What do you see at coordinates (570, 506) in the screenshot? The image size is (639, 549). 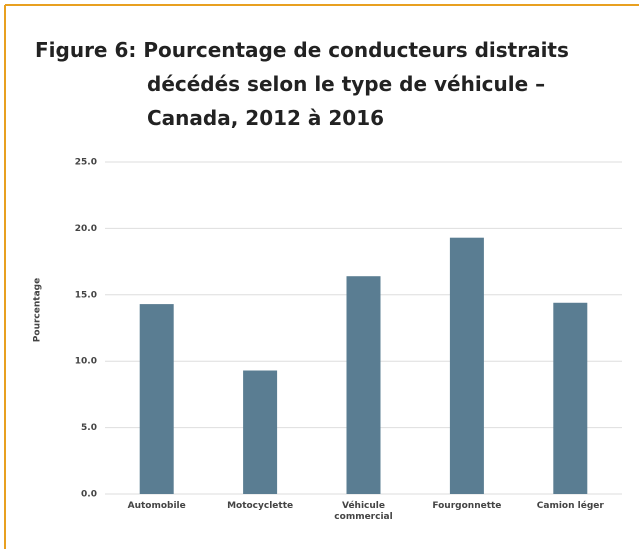 I see `x-tick-label: Camion léger` at bounding box center [570, 506].